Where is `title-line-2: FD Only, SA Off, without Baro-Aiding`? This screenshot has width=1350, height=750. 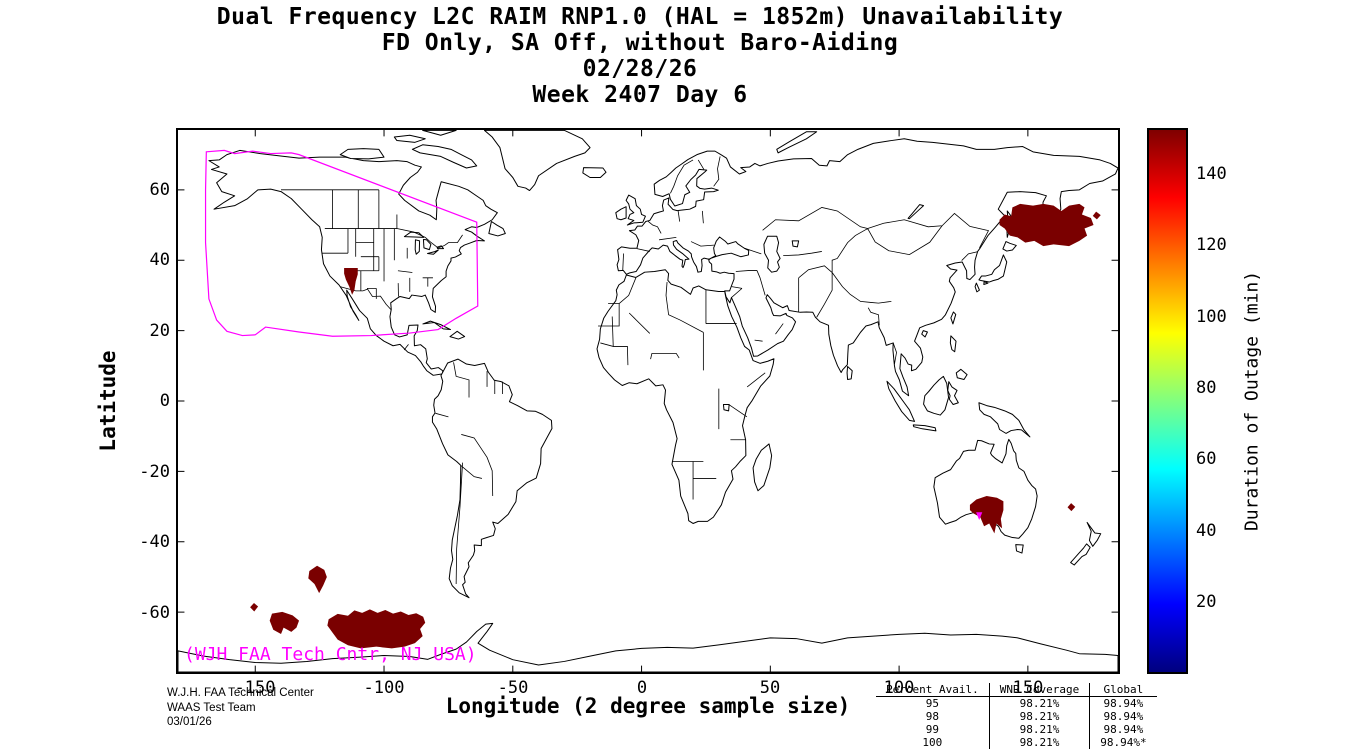
title-line-2: FD Only, SA Off, without Baro-Aiding is located at coordinates (640, 43).